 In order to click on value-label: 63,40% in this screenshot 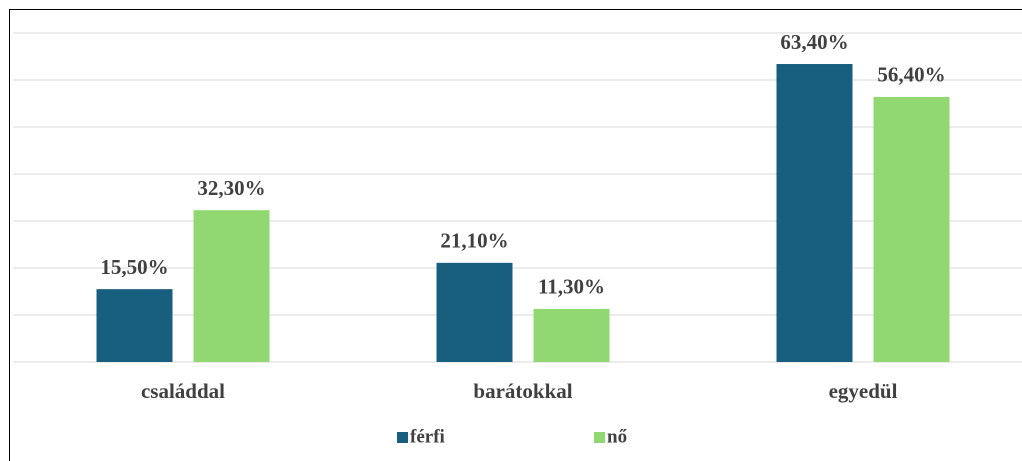, I will do `click(814, 42)`.